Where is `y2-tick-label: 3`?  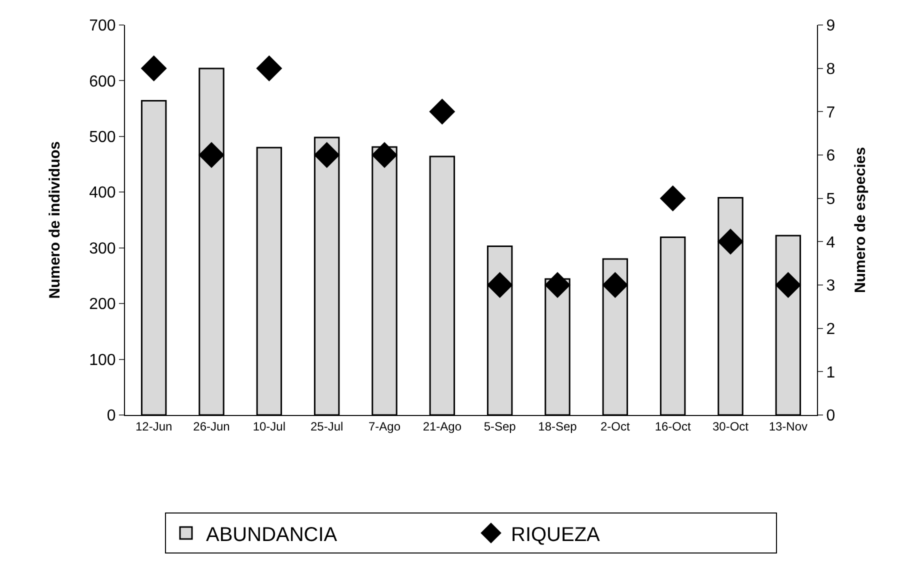
y2-tick-label: 3 is located at coordinates (831, 286).